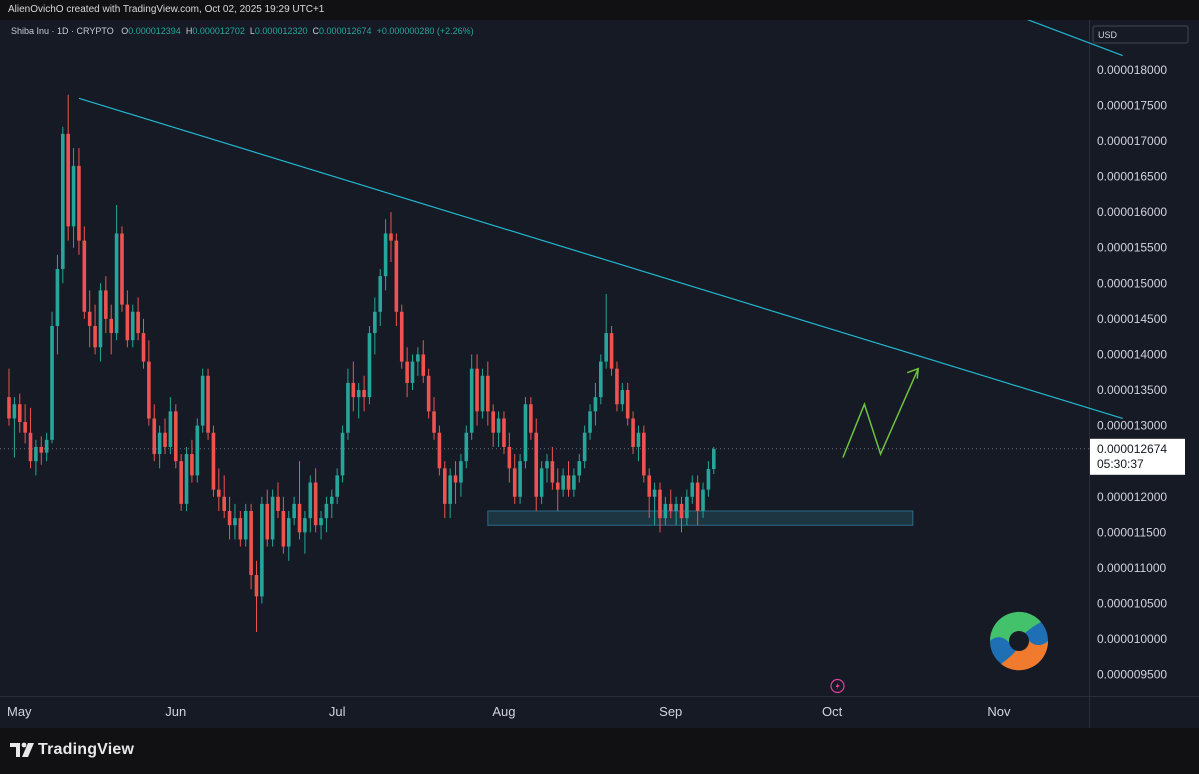  What do you see at coordinates (1019, 641) in the screenshot?
I see `logo-center` at bounding box center [1019, 641].